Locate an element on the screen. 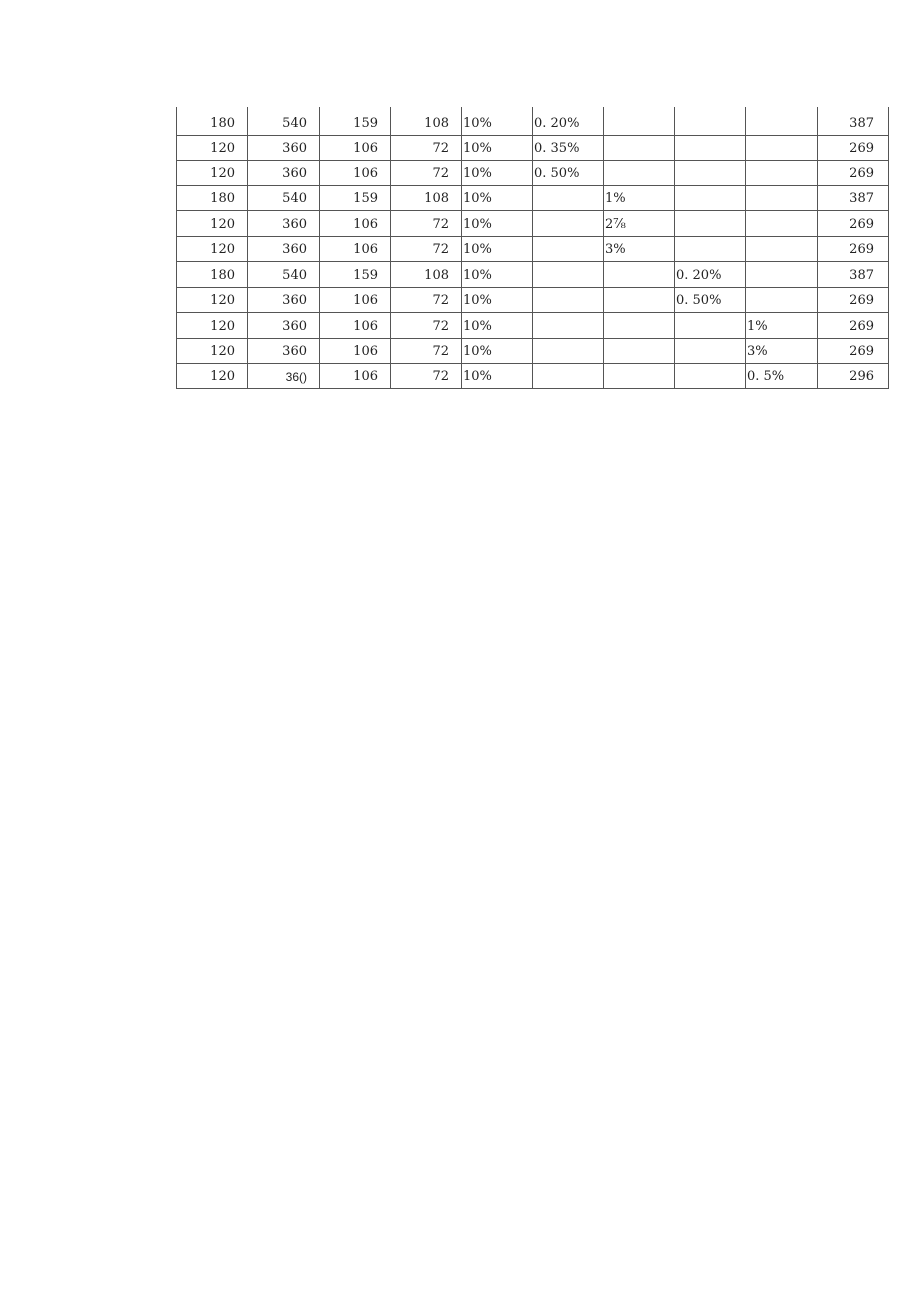 This screenshot has width=920, height=1301. table-row: 120 360 106 72 10% 2⅞ 269 is located at coordinates (532, 223).